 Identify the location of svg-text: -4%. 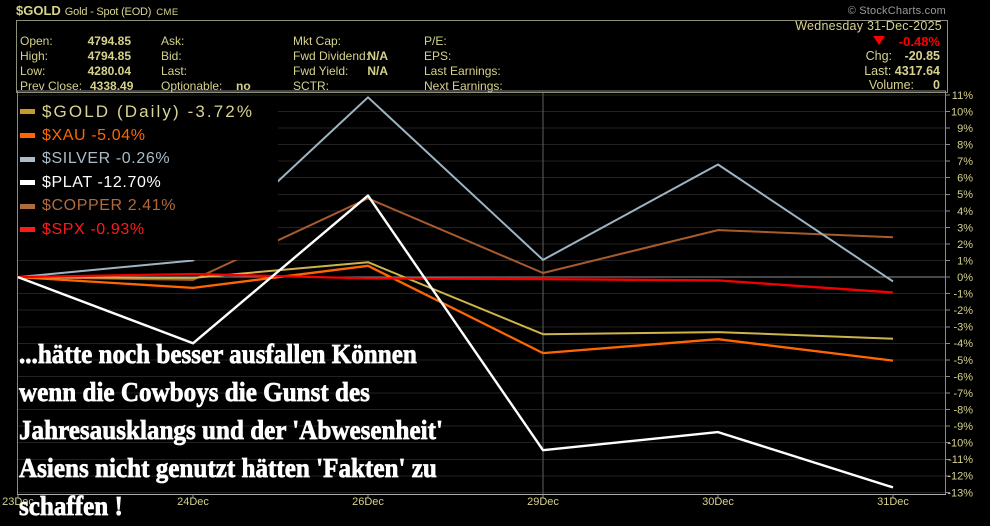
(963, 344).